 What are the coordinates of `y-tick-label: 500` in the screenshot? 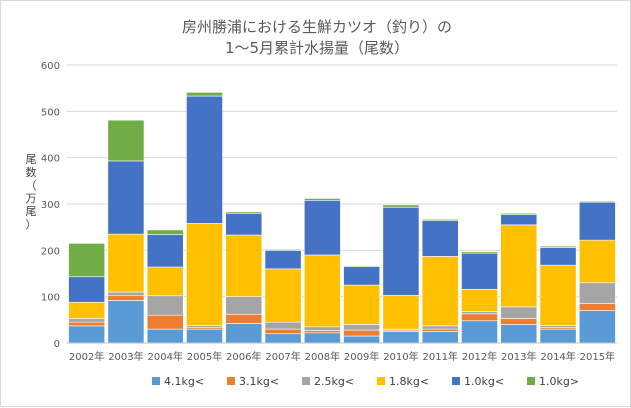 It's located at (50, 112).